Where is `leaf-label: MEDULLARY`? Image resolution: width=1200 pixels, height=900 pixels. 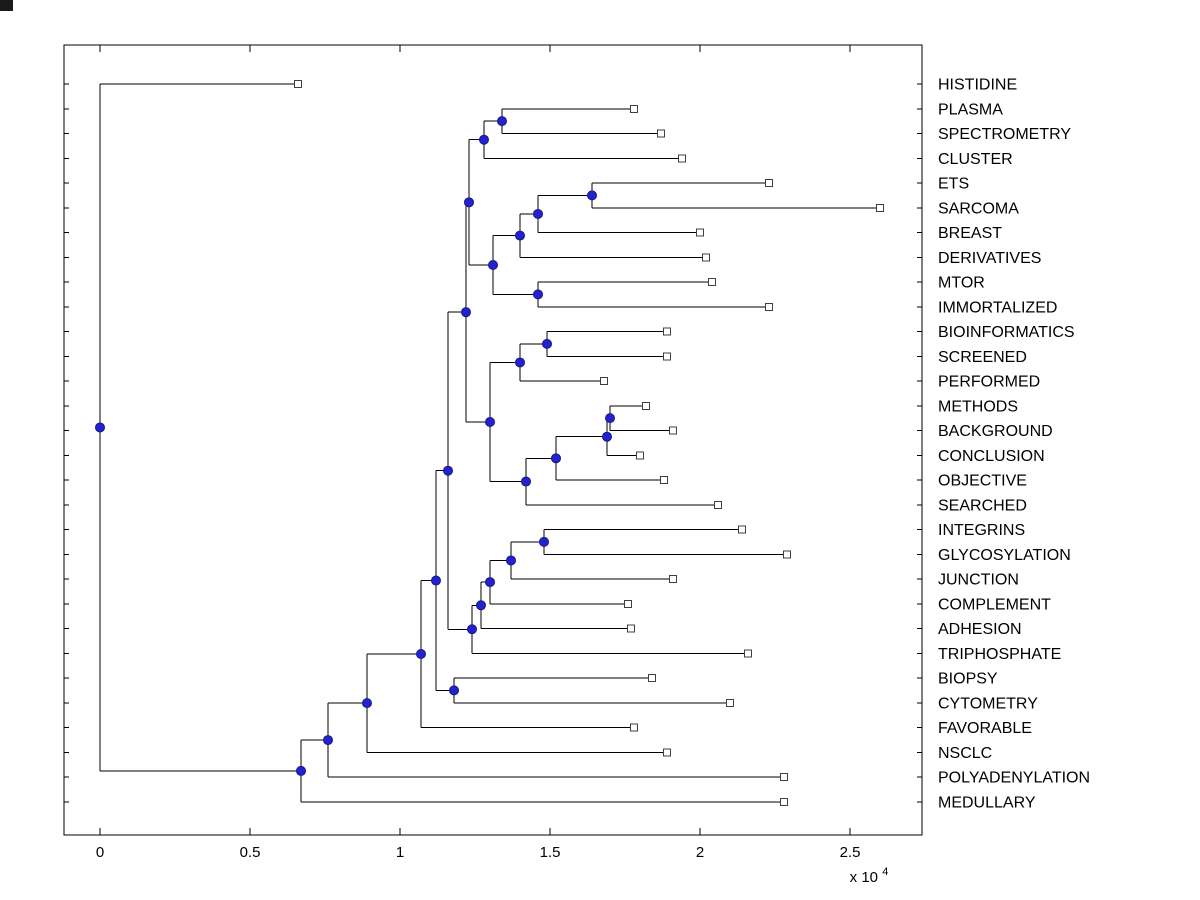 leaf-label: MEDULLARY is located at coordinates (987, 802).